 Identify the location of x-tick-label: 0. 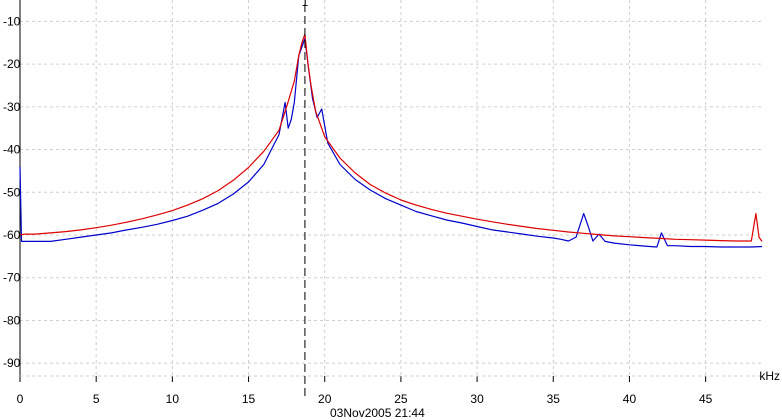
(20, 399).